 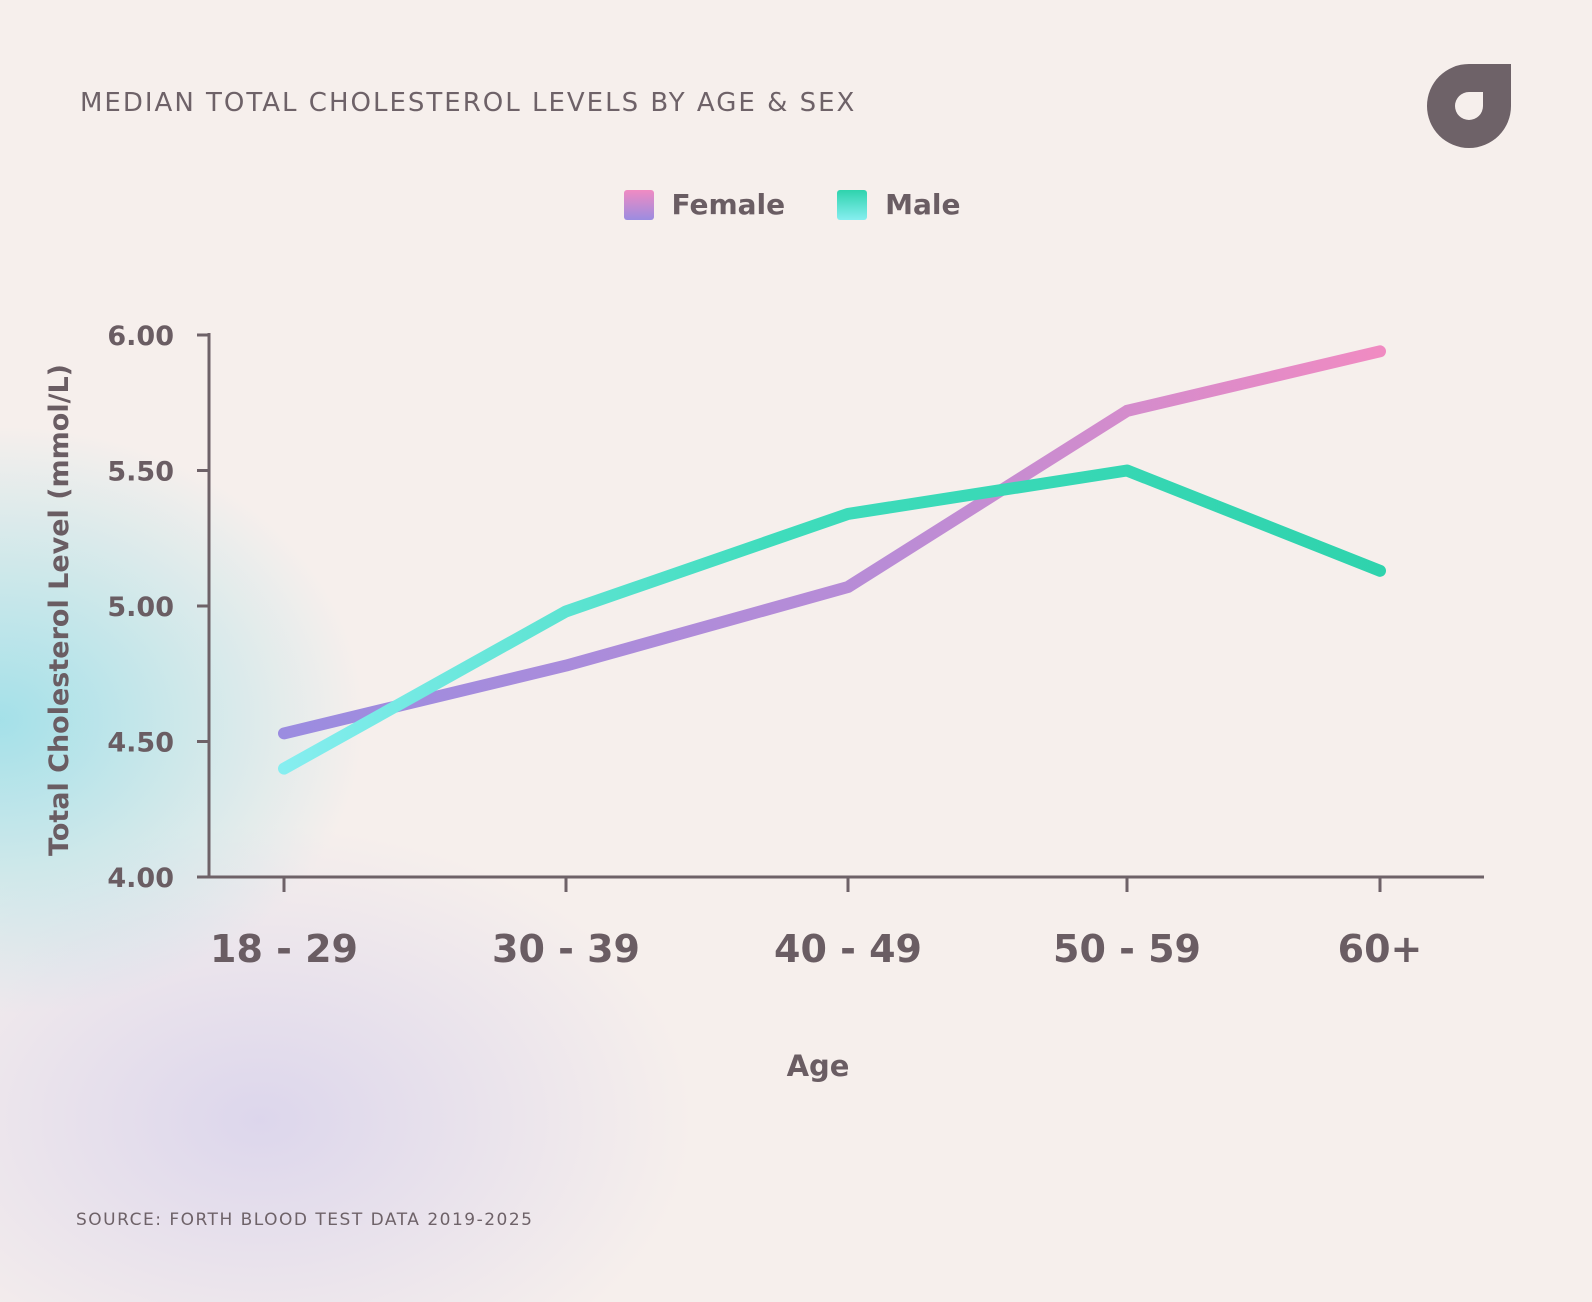 I want to click on x-tick-label: 50 - 59, so click(x=1127, y=949).